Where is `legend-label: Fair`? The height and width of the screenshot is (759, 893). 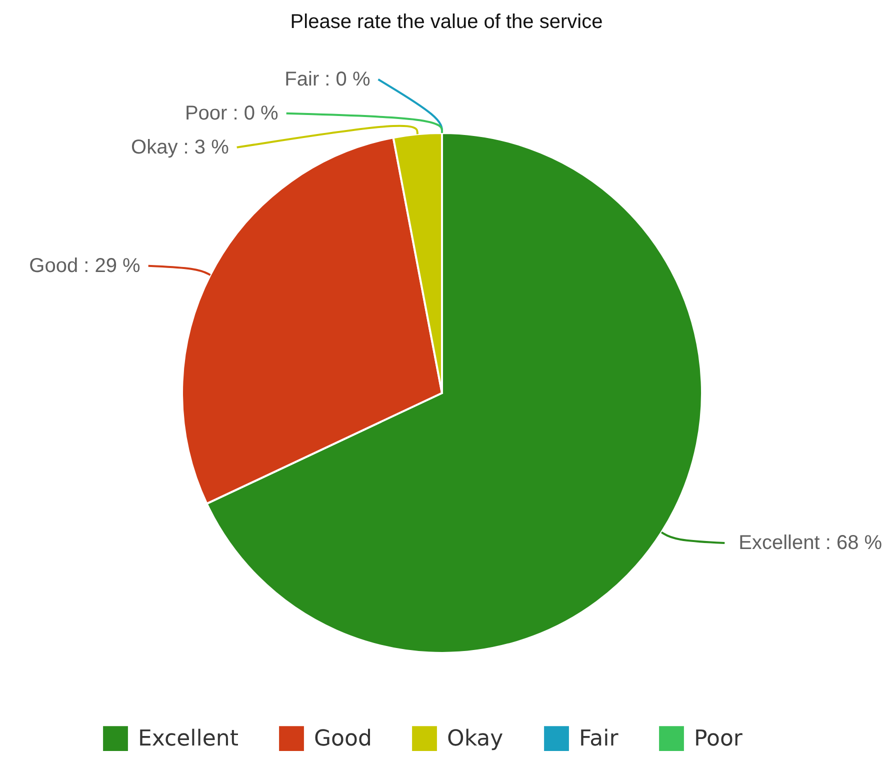
legend-label: Fair is located at coordinates (599, 739).